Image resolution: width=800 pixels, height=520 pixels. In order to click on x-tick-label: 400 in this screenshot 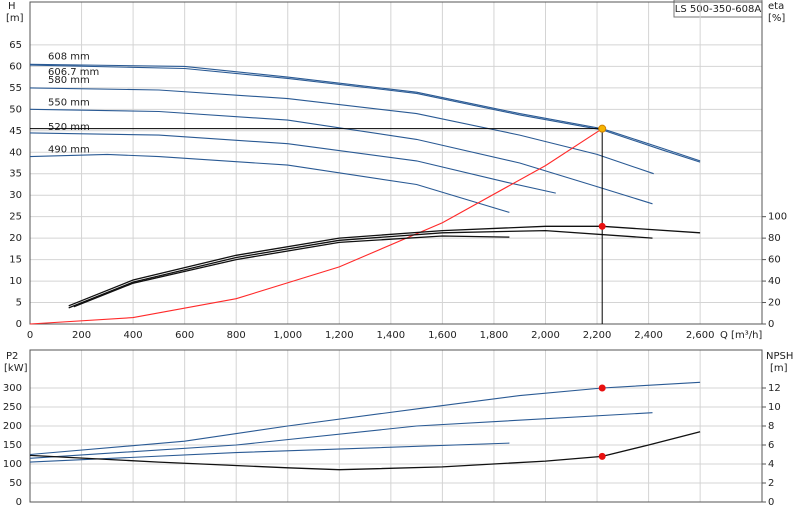, I will do `click(133, 335)`.